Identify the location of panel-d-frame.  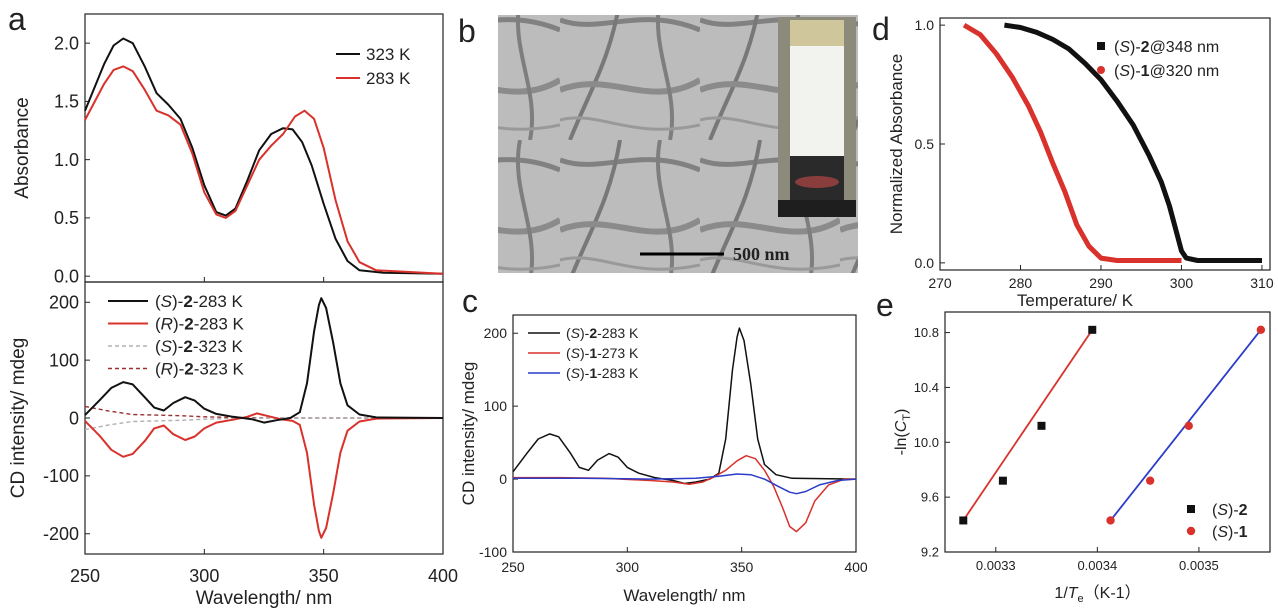
(1105, 144).